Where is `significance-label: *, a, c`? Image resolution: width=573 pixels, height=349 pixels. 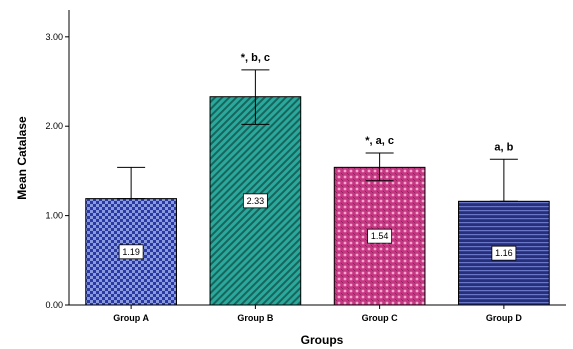 significance-label: *, a, c is located at coordinates (379, 141).